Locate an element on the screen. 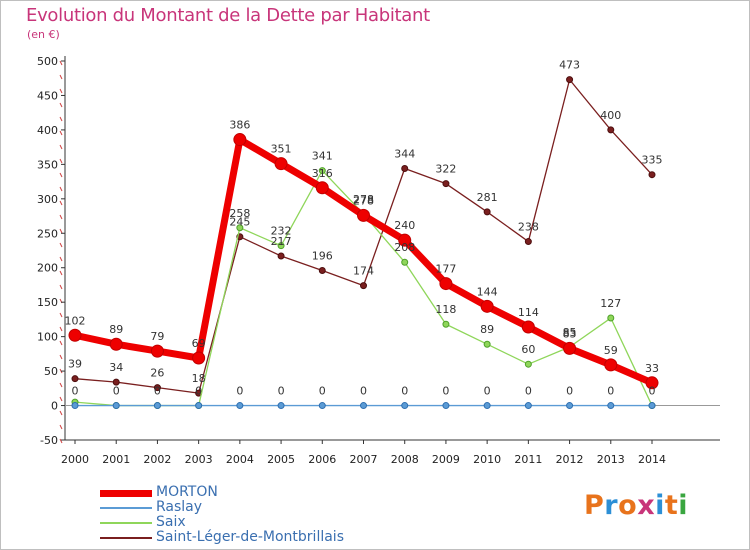 Image resolution: width=750 pixels, height=550 pixels. data-label-saint-l-ger-de-montbrillais: 400 is located at coordinates (610, 115).